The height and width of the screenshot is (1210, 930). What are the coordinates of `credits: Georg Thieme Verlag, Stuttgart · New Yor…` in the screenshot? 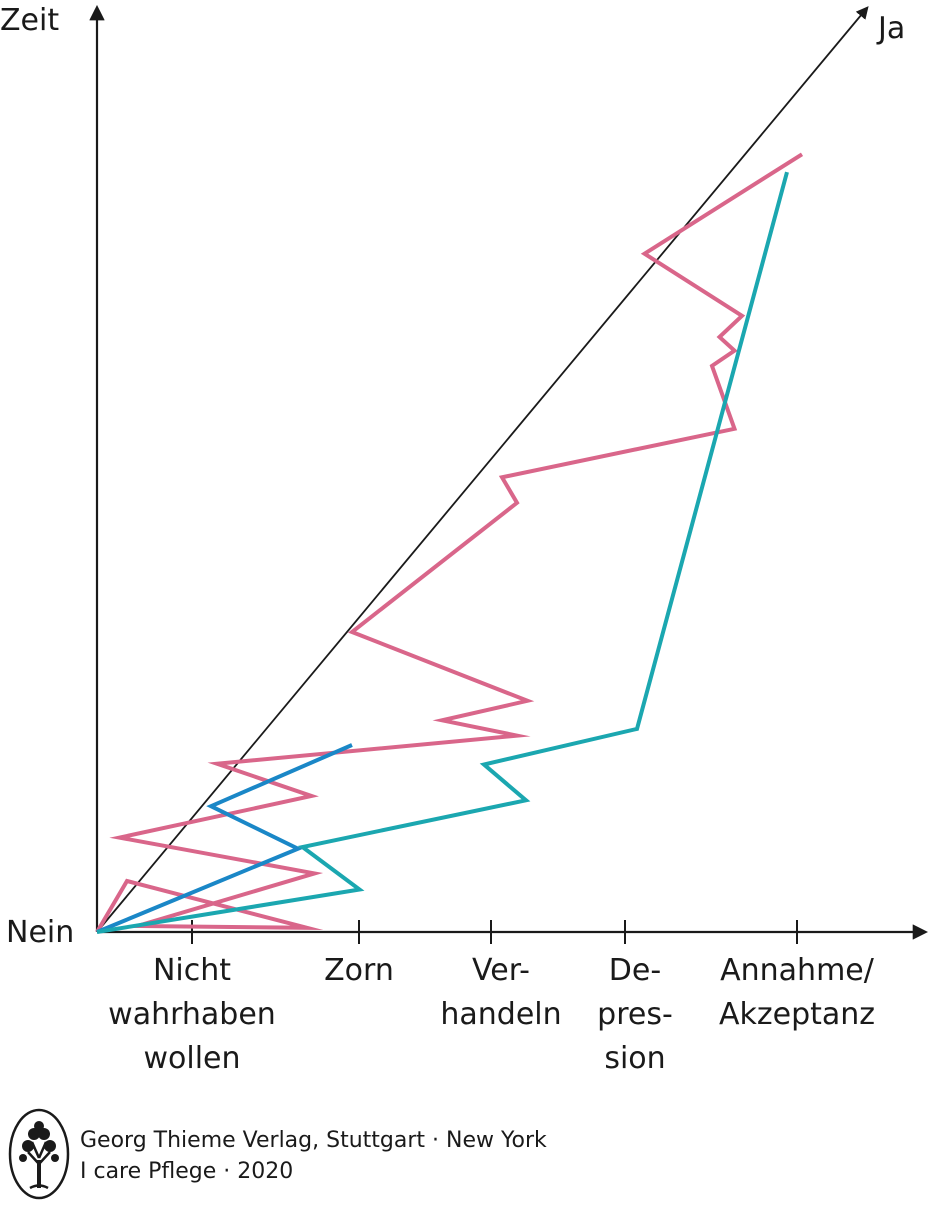 It's located at (313, 1156).